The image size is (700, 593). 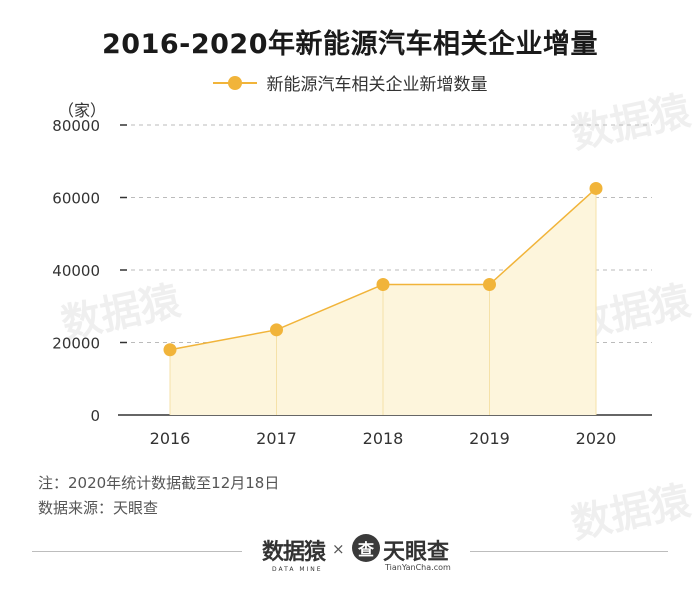 What do you see at coordinates (234, 83) in the screenshot?
I see `legend-marker-icon` at bounding box center [234, 83].